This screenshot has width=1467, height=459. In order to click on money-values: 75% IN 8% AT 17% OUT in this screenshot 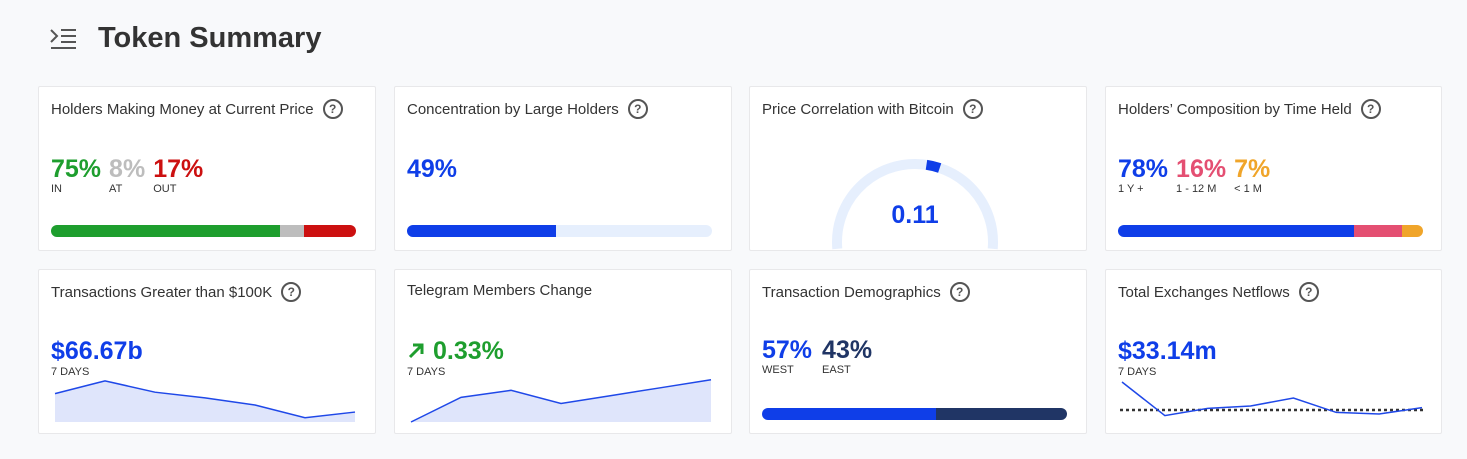, I will do `click(131, 175)`.